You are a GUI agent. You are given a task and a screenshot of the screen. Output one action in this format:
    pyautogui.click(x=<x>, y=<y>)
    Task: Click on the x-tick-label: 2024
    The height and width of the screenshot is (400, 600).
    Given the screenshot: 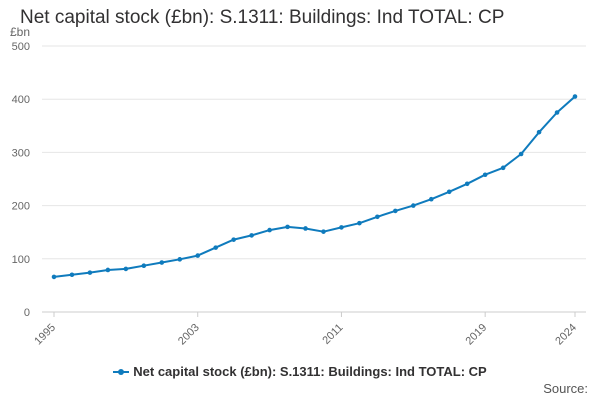 What is the action you would take?
    pyautogui.click(x=566, y=335)
    